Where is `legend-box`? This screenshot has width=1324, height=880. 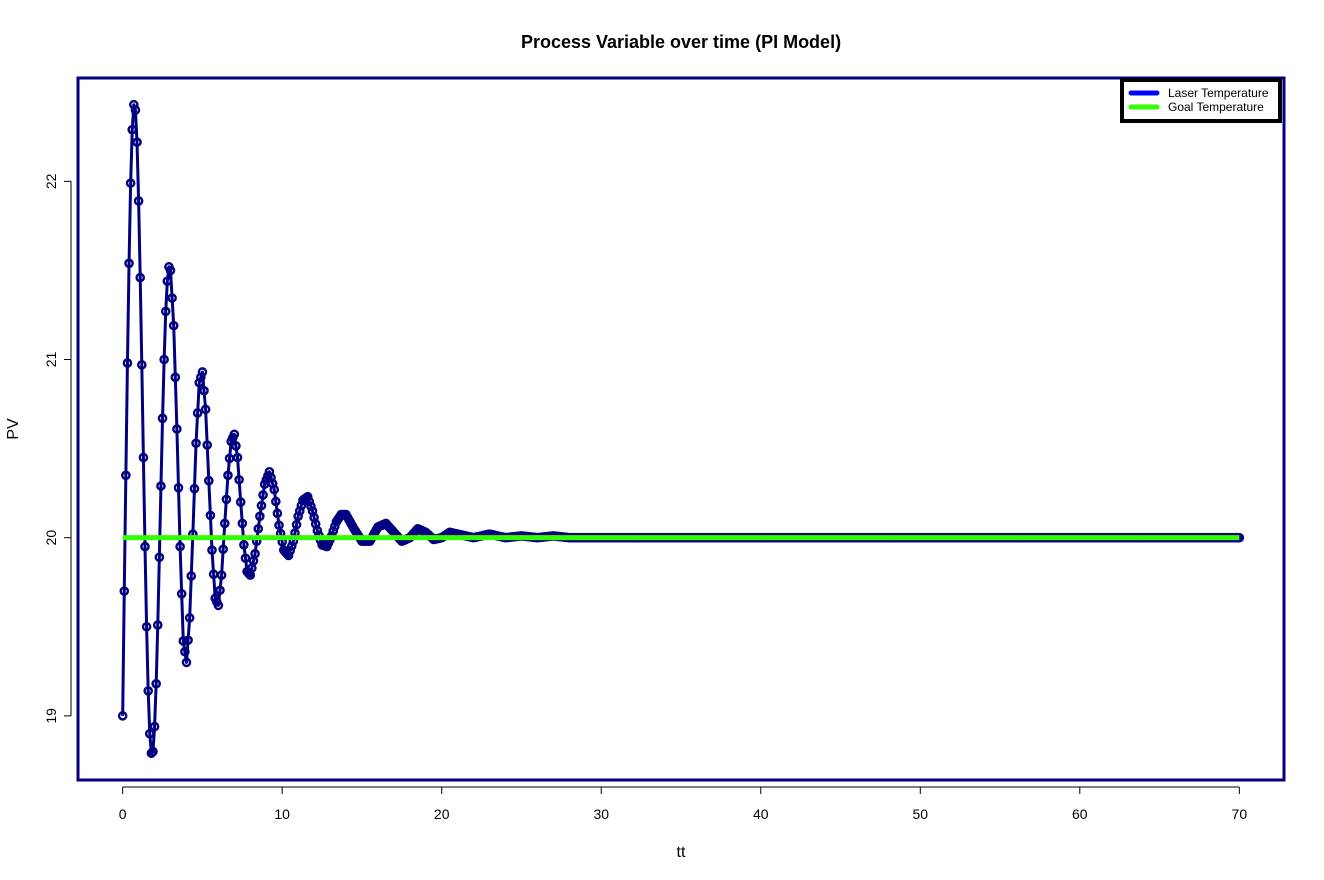
legend-box is located at coordinates (1201, 100).